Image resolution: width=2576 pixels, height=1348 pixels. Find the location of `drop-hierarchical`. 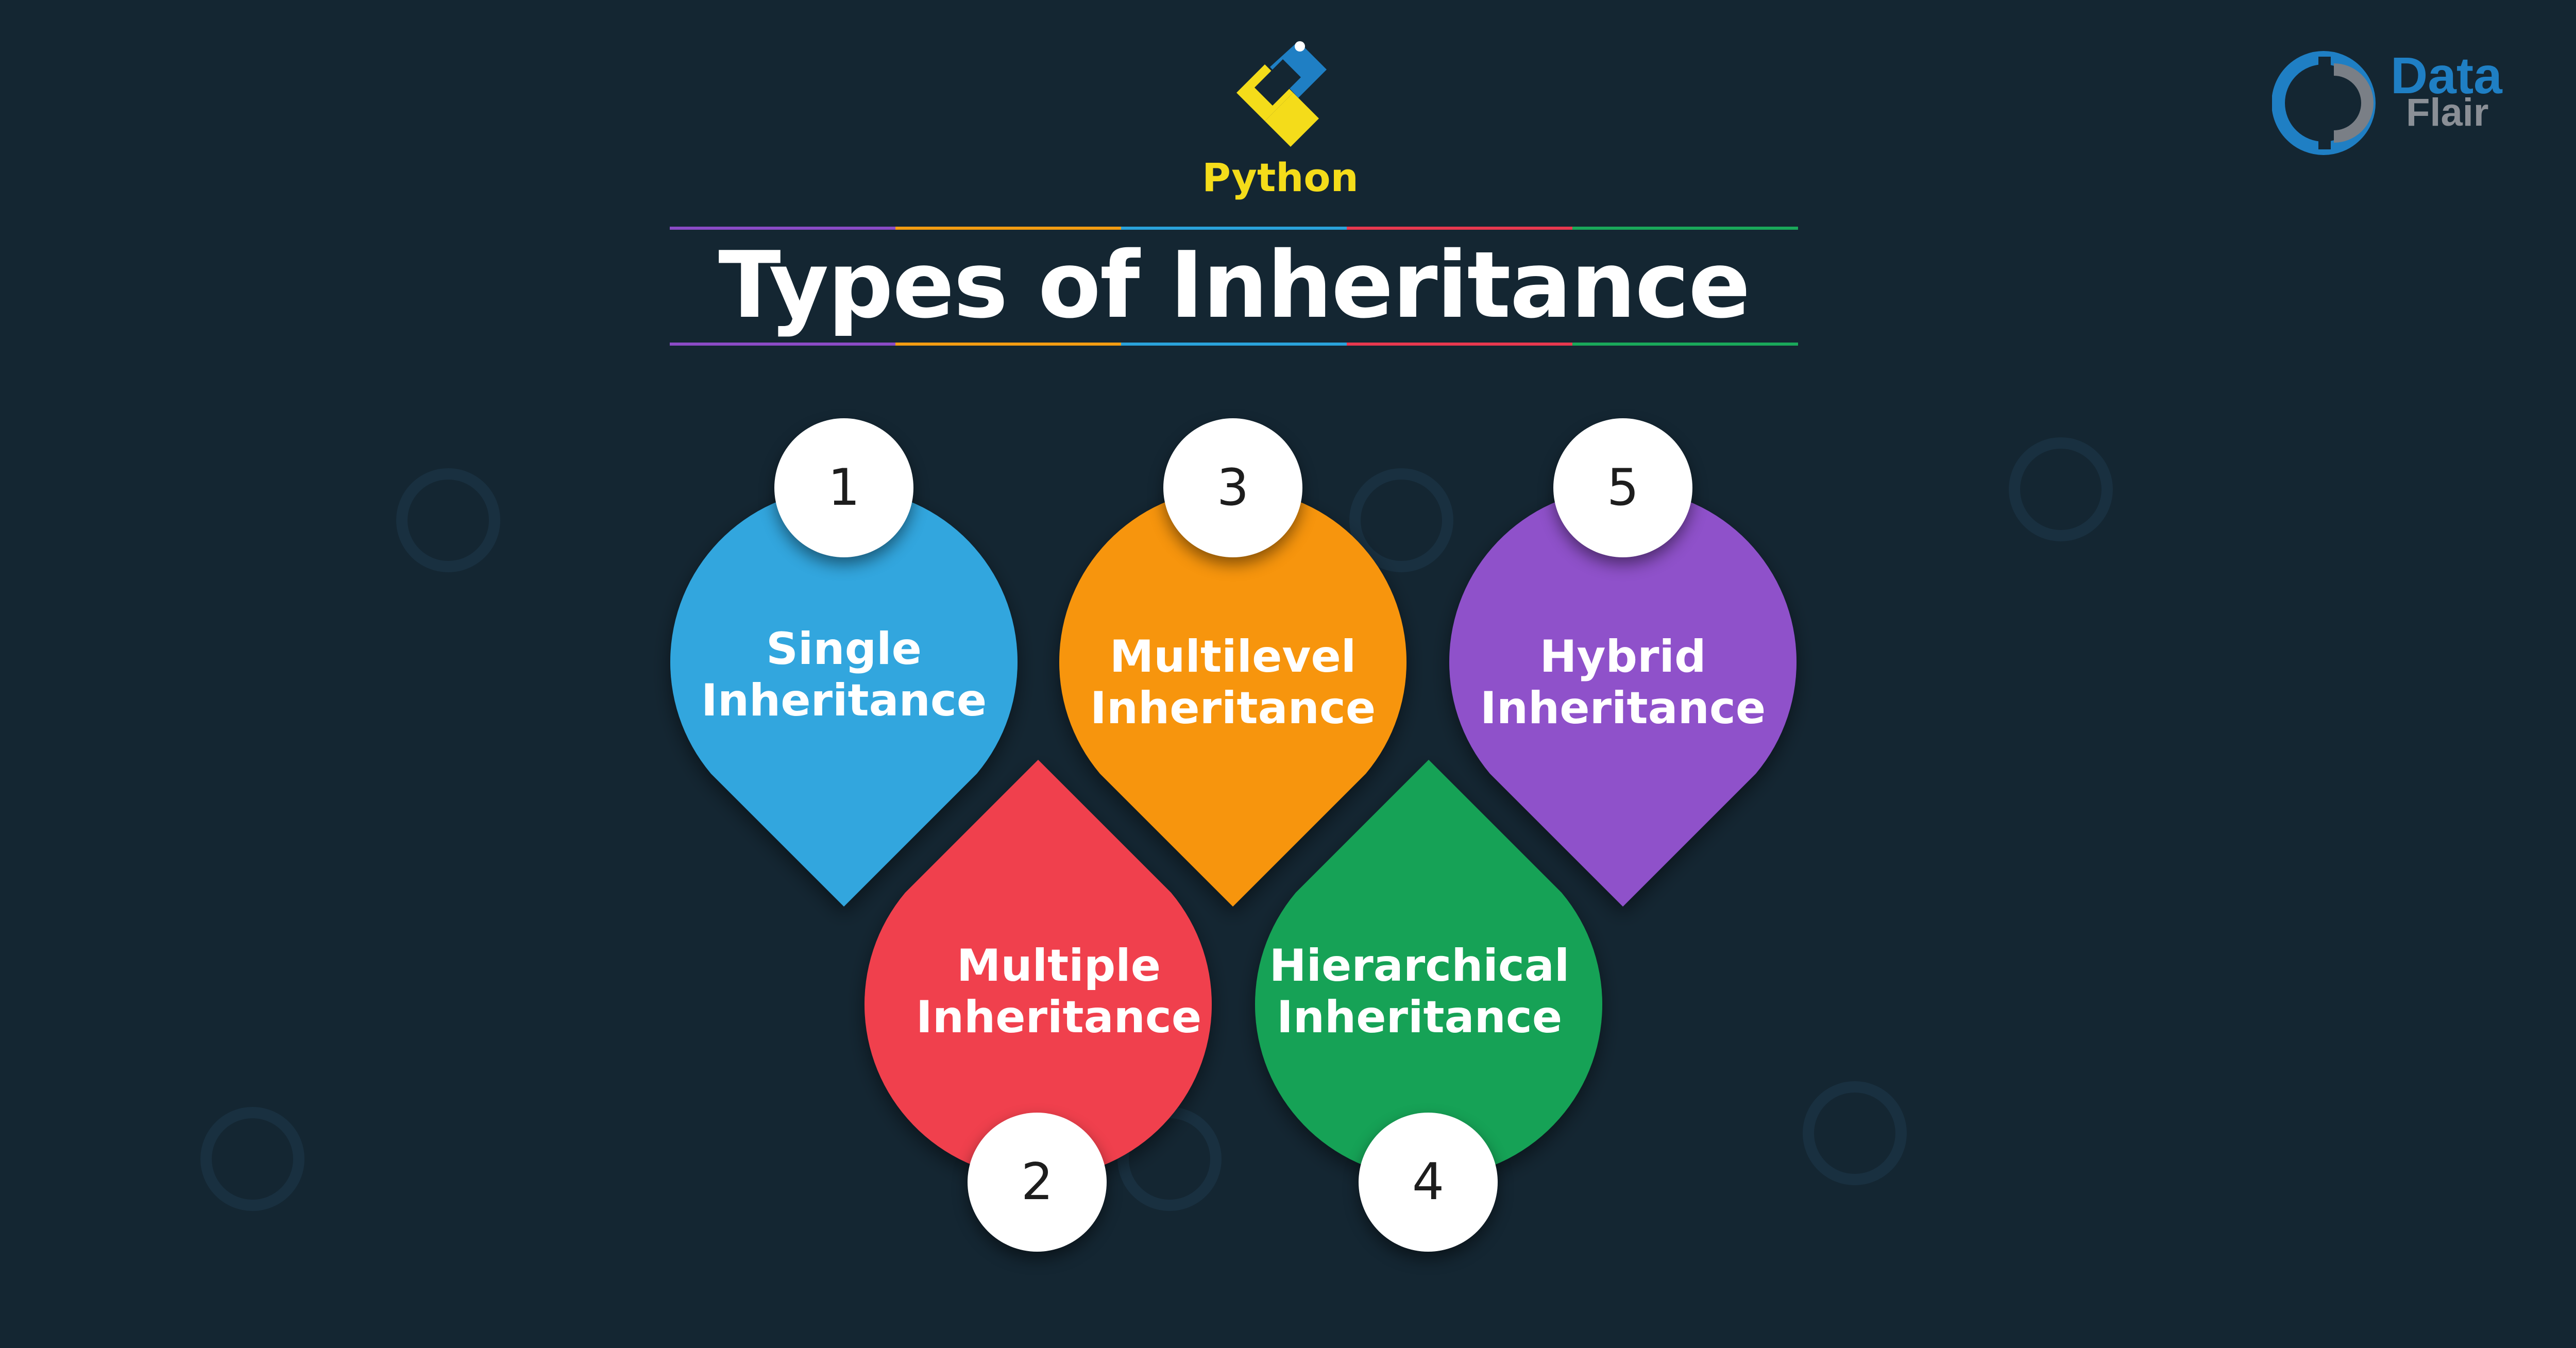

drop-hierarchical is located at coordinates (1428, 969).